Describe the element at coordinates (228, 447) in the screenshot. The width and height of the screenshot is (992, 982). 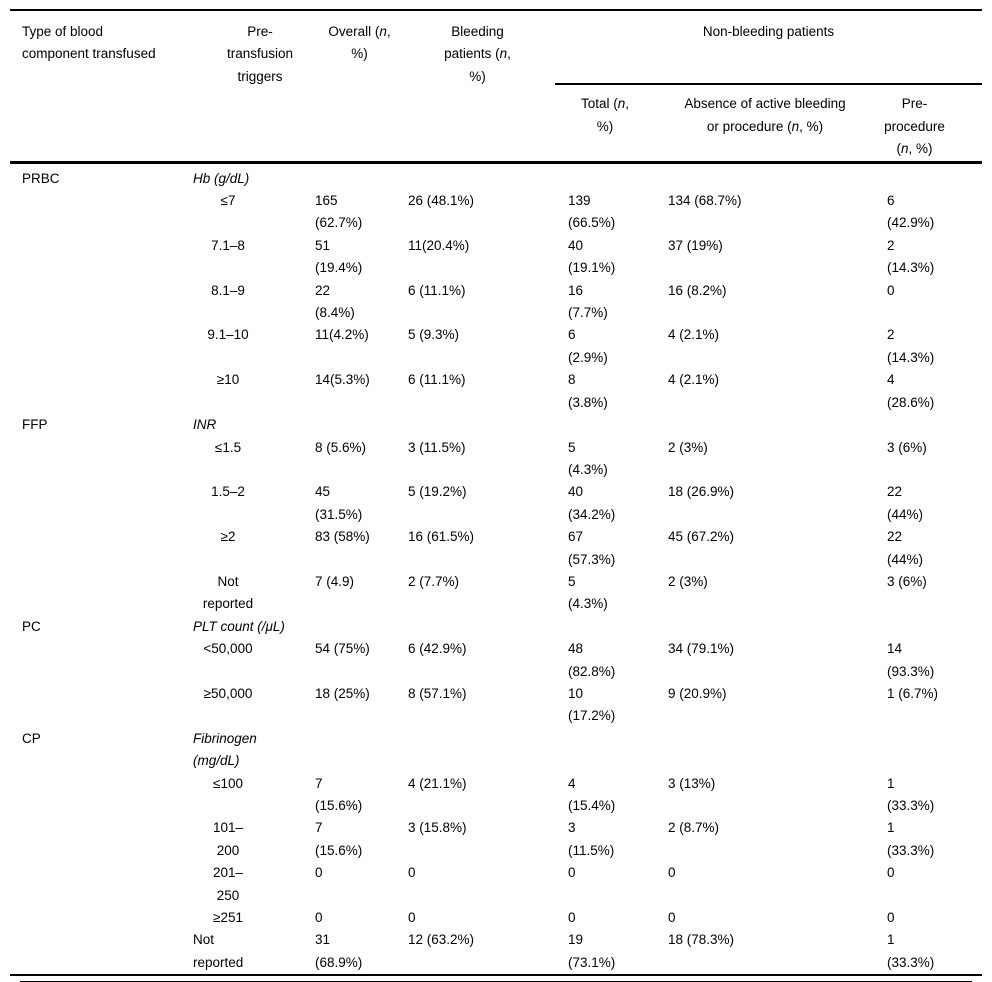
I see `trigger-value-text: ≤1.5` at that location.